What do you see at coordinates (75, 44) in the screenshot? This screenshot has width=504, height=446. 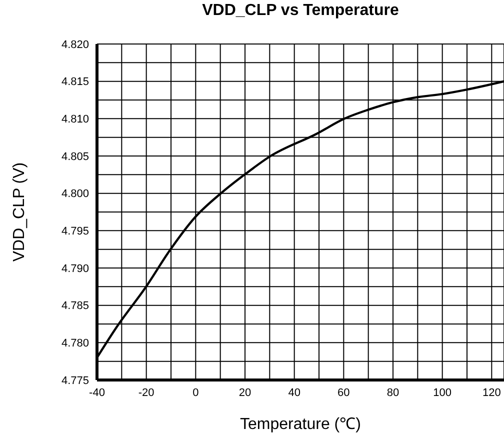 I see `y-tick-label: 4.820` at bounding box center [75, 44].